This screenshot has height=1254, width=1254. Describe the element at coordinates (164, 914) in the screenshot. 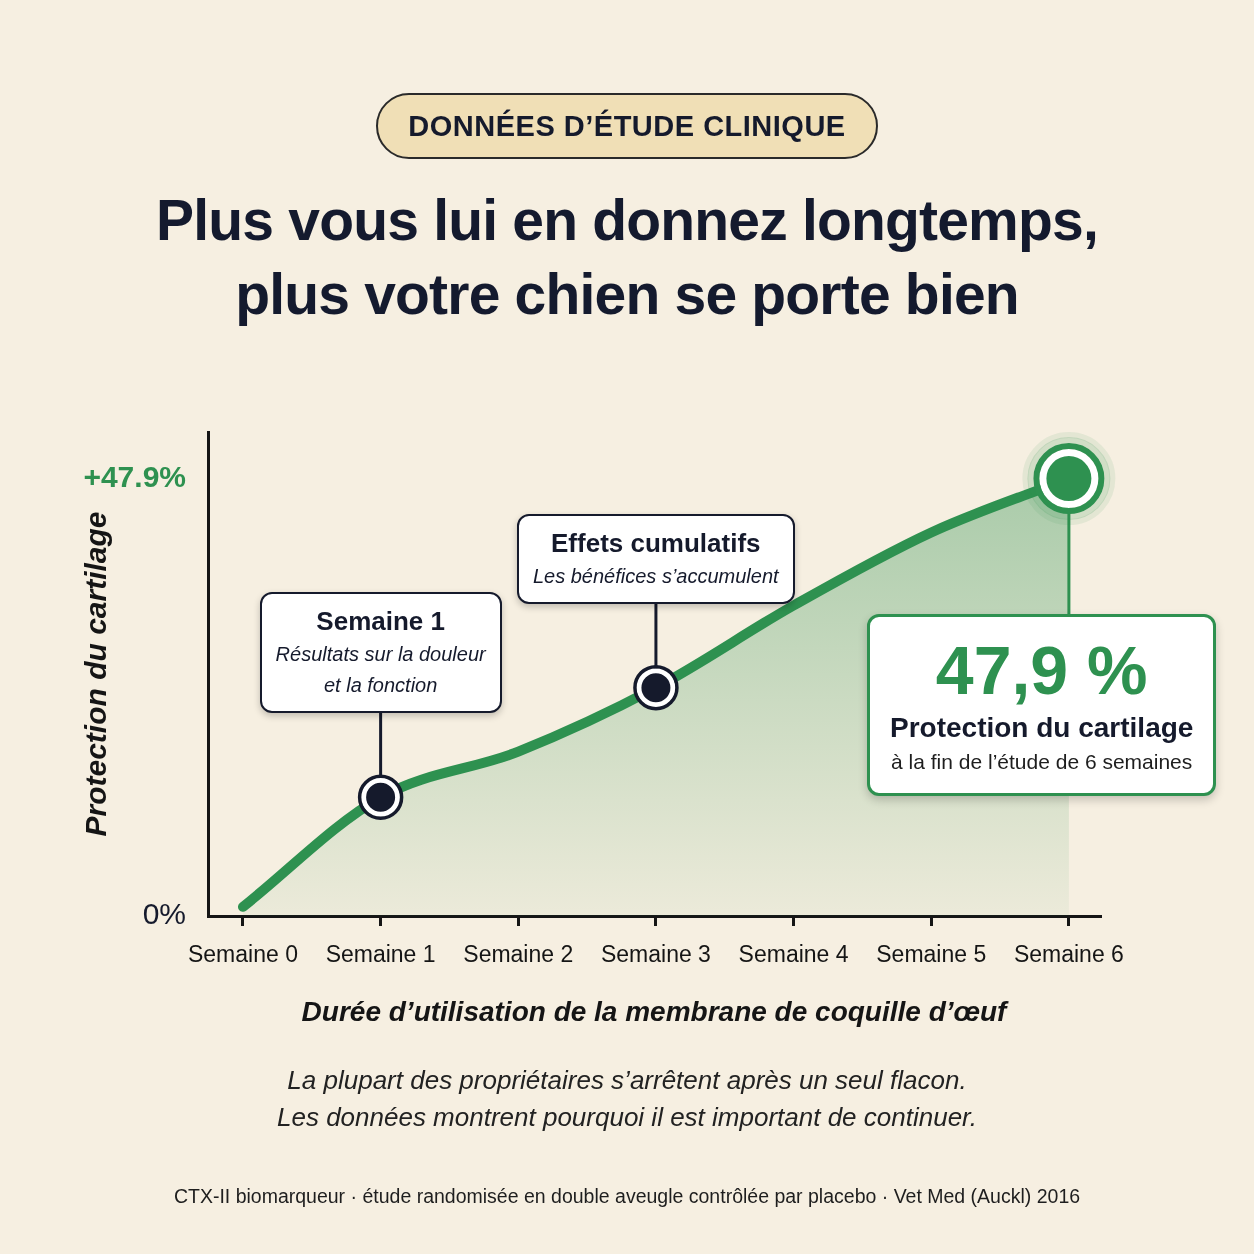

I see `y-tick-label: 0%` at that location.